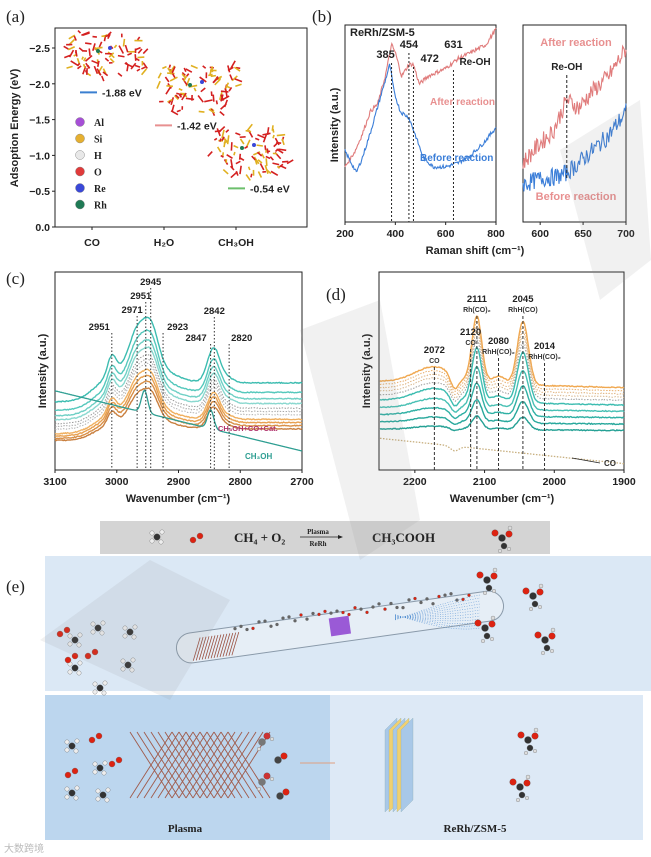 This screenshot has width=651, height=857. I want to click on reaction-equation-band, so click(325, 537).